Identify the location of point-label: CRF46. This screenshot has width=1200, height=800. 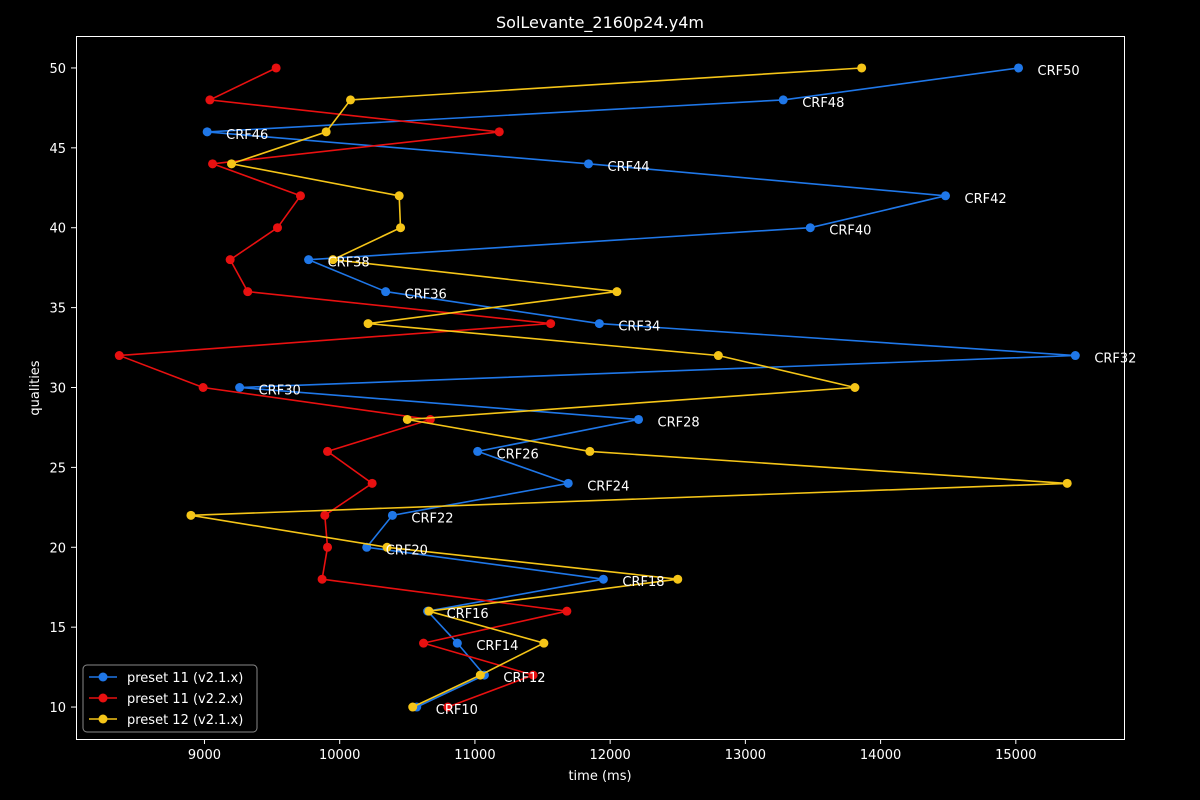
(247, 135).